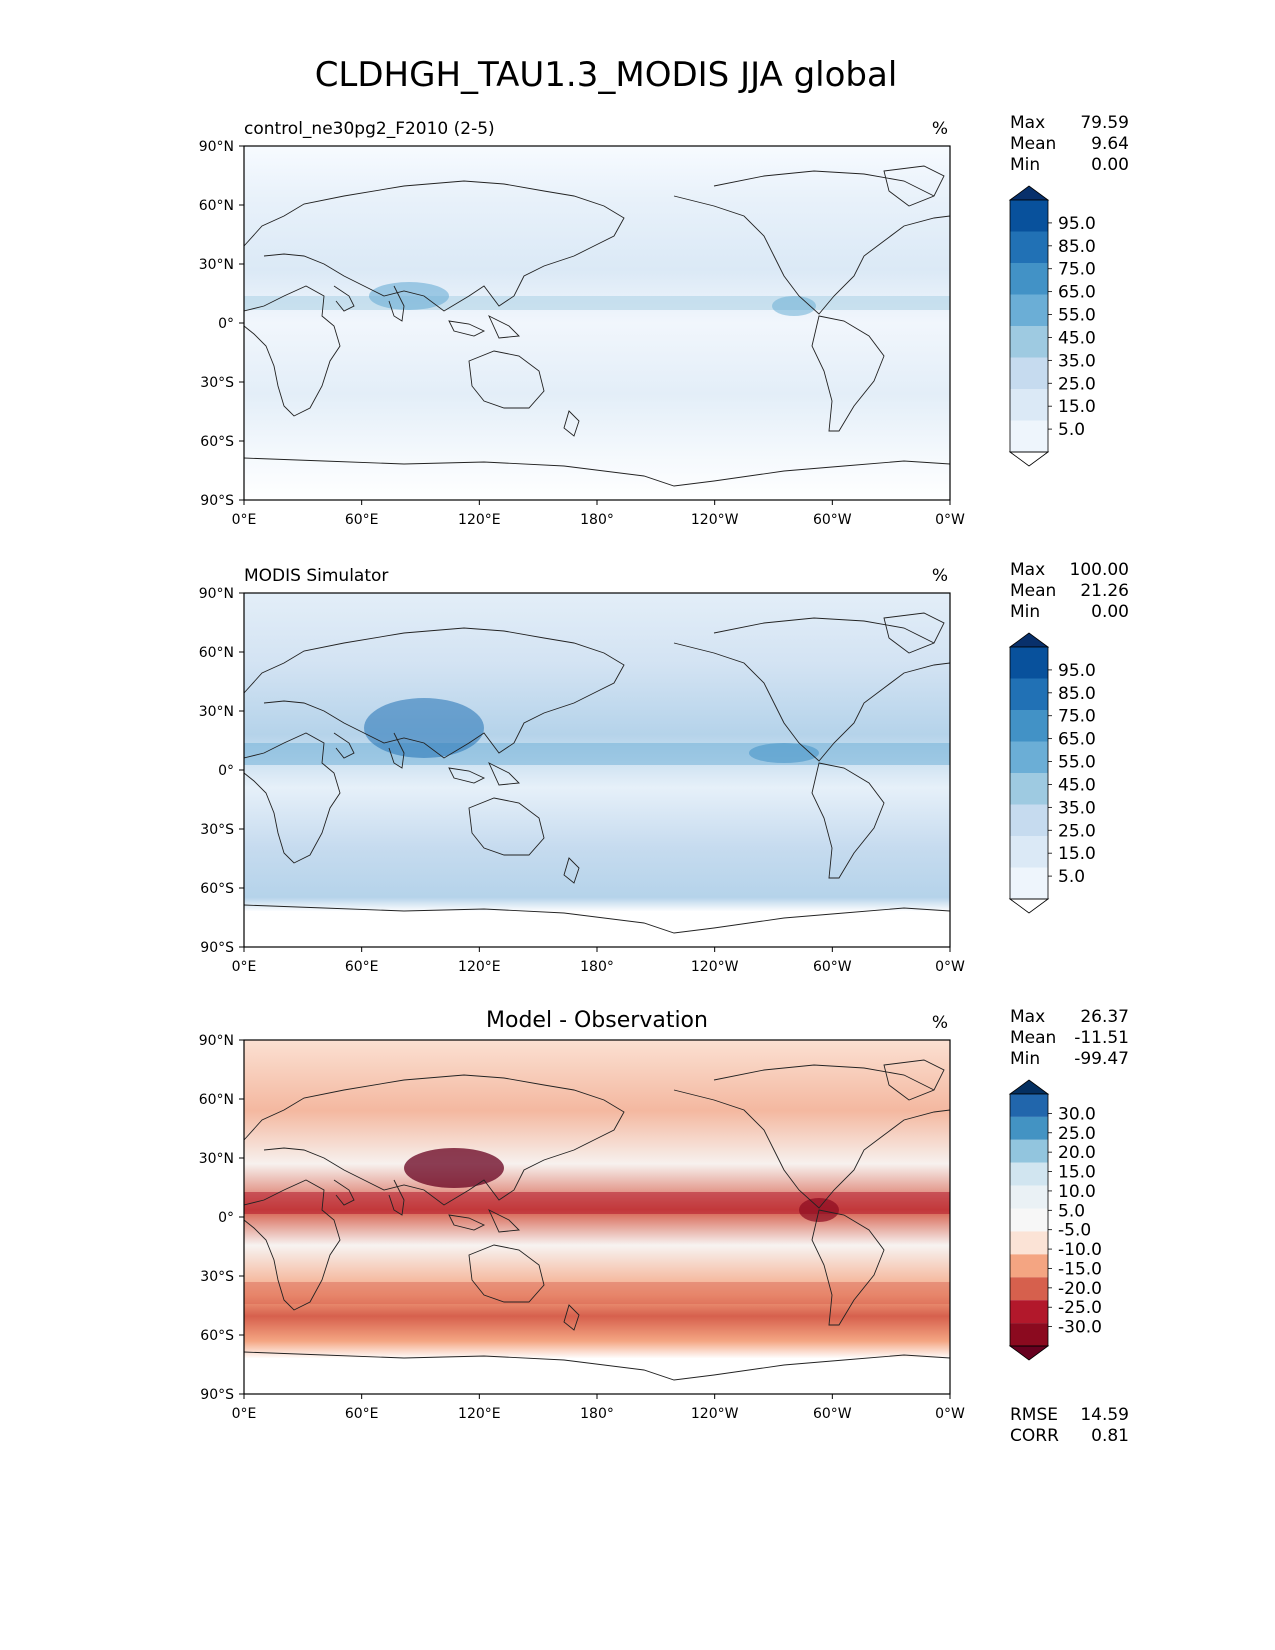 The width and height of the screenshot is (1275, 1650). What do you see at coordinates (1110, 1436) in the screenshot?
I see `extra-stat-value: 0.81` at bounding box center [1110, 1436].